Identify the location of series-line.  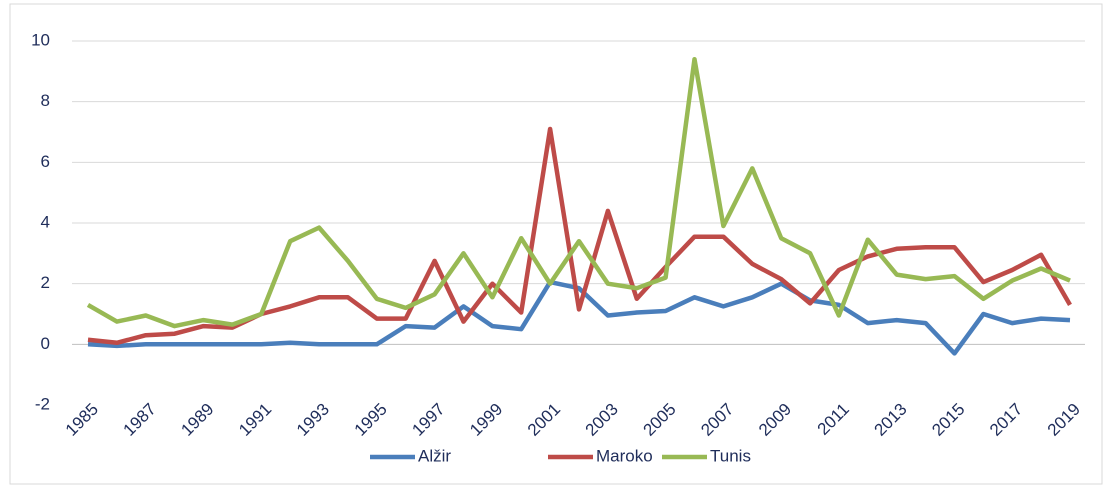
(579, 317).